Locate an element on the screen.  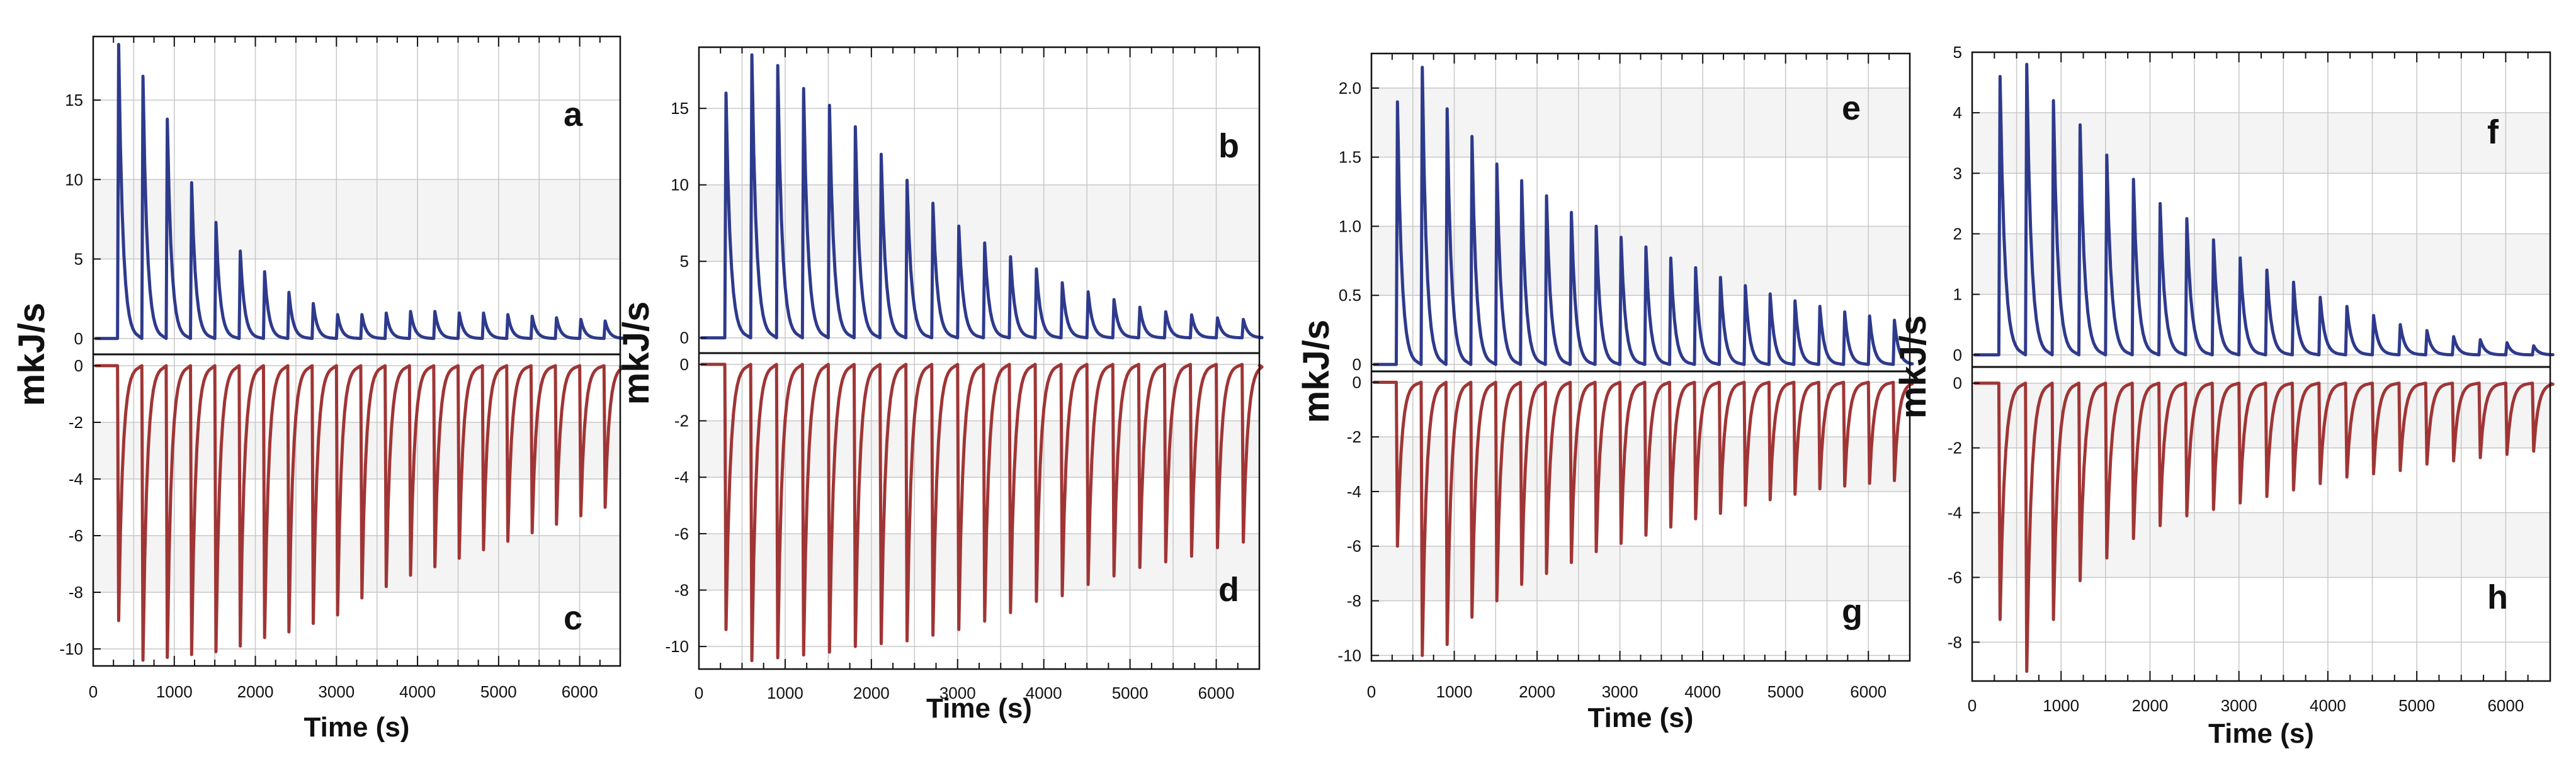
y-tick-label: 2.0 is located at coordinates (1350, 88).